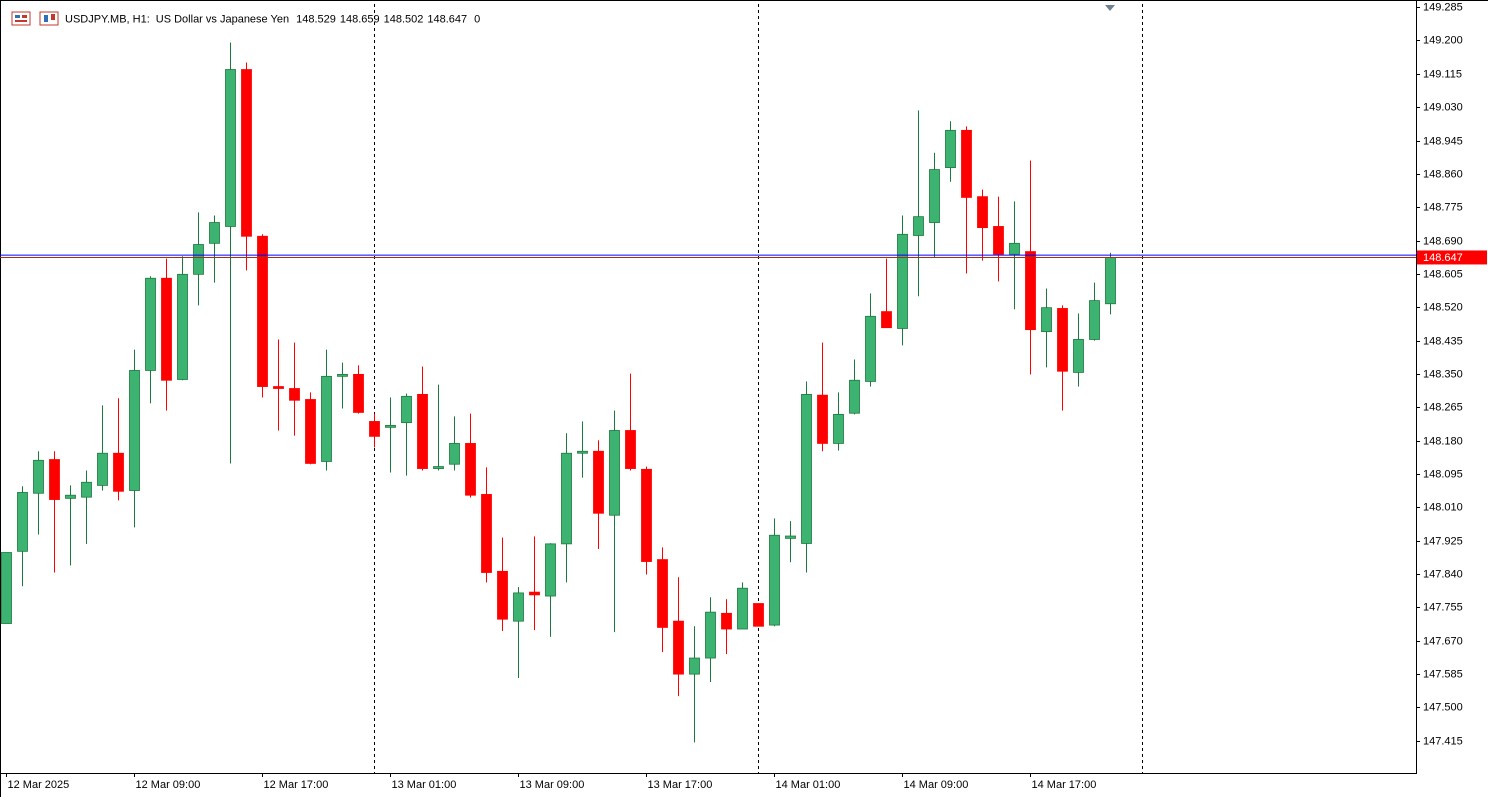  I want to click on y-tick-label: 147.670, so click(1443, 641).